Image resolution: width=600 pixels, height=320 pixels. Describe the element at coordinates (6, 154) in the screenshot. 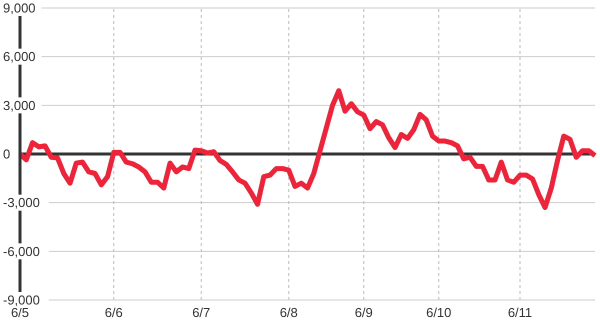

I see `y-tick-label: 0` at that location.